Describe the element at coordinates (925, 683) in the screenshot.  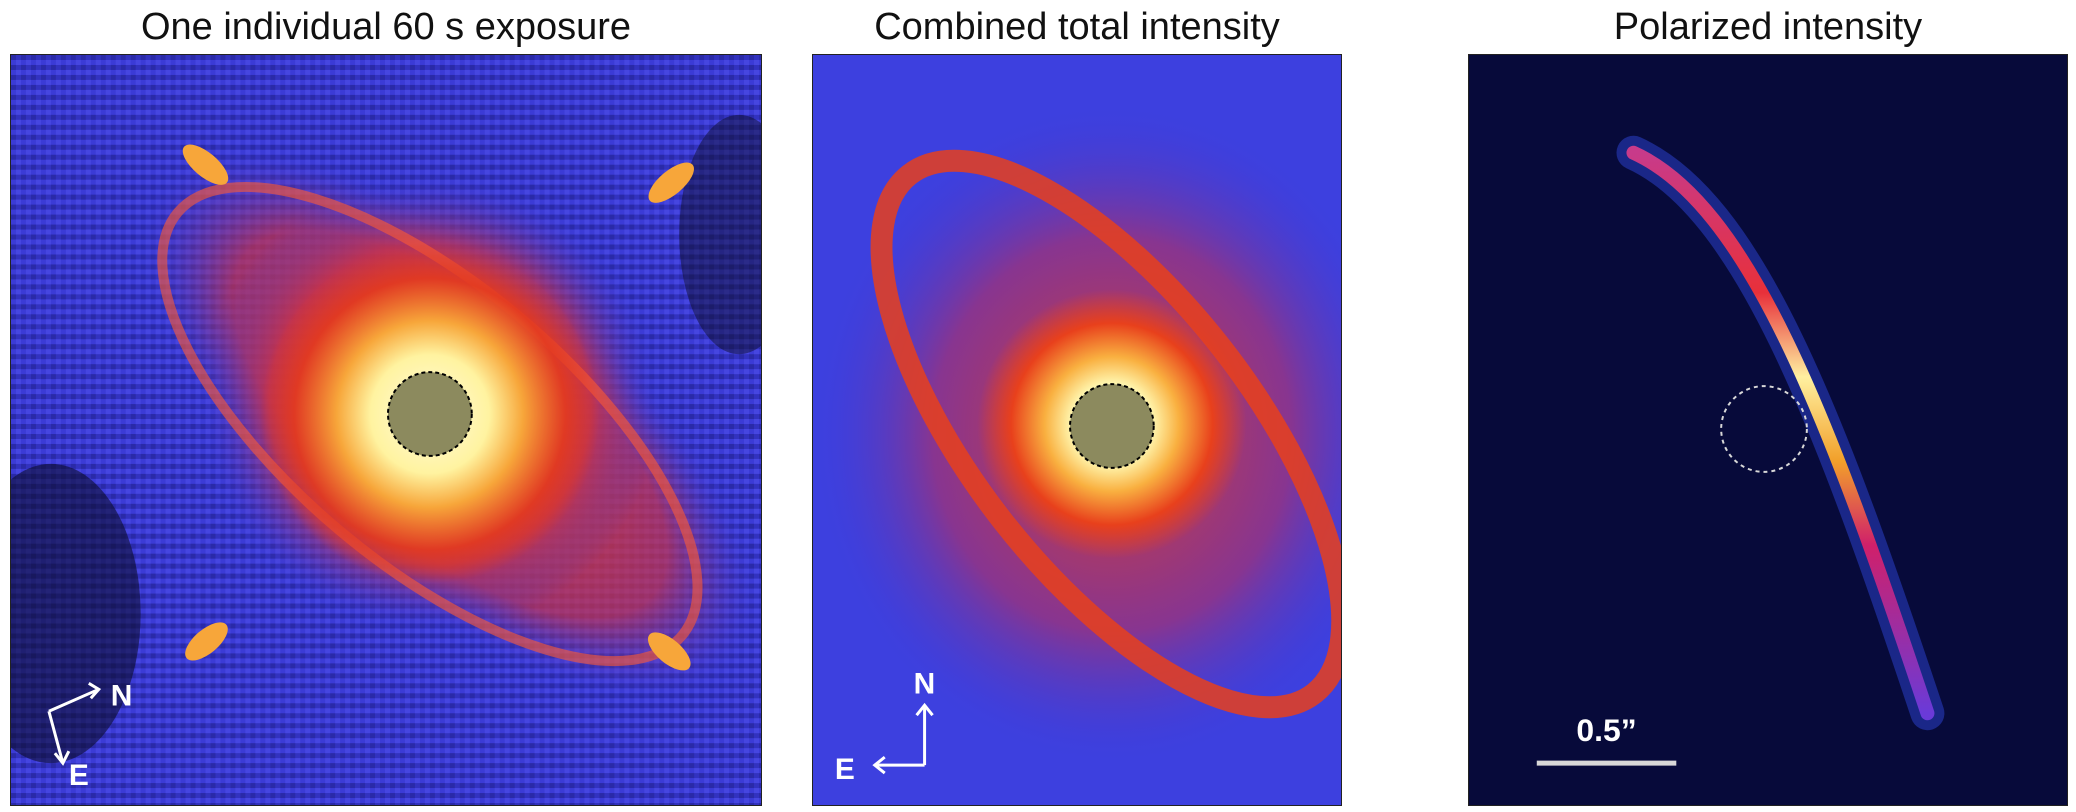
I see `compass-north-label-2: N` at that location.